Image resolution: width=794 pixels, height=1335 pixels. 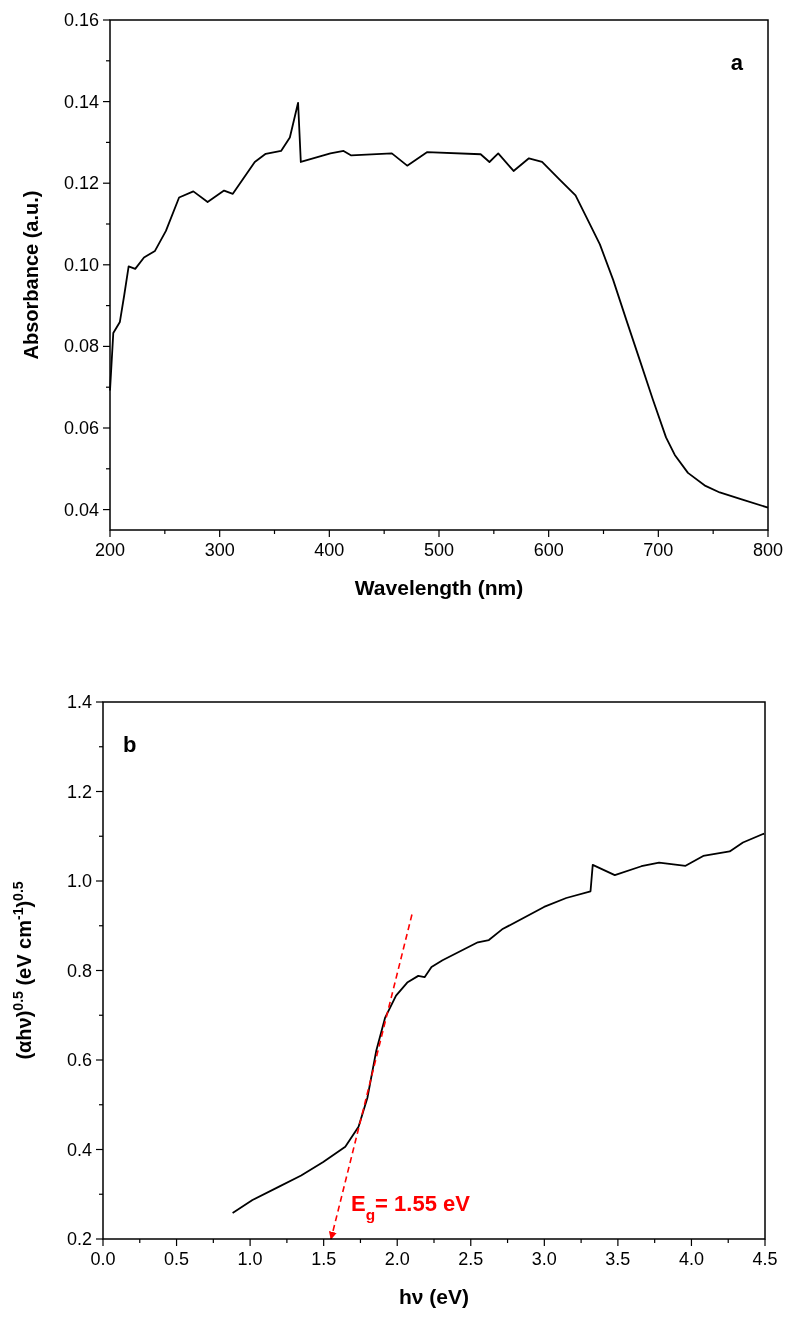 I want to click on y-tick-label: 0.08, so click(x=81, y=346).